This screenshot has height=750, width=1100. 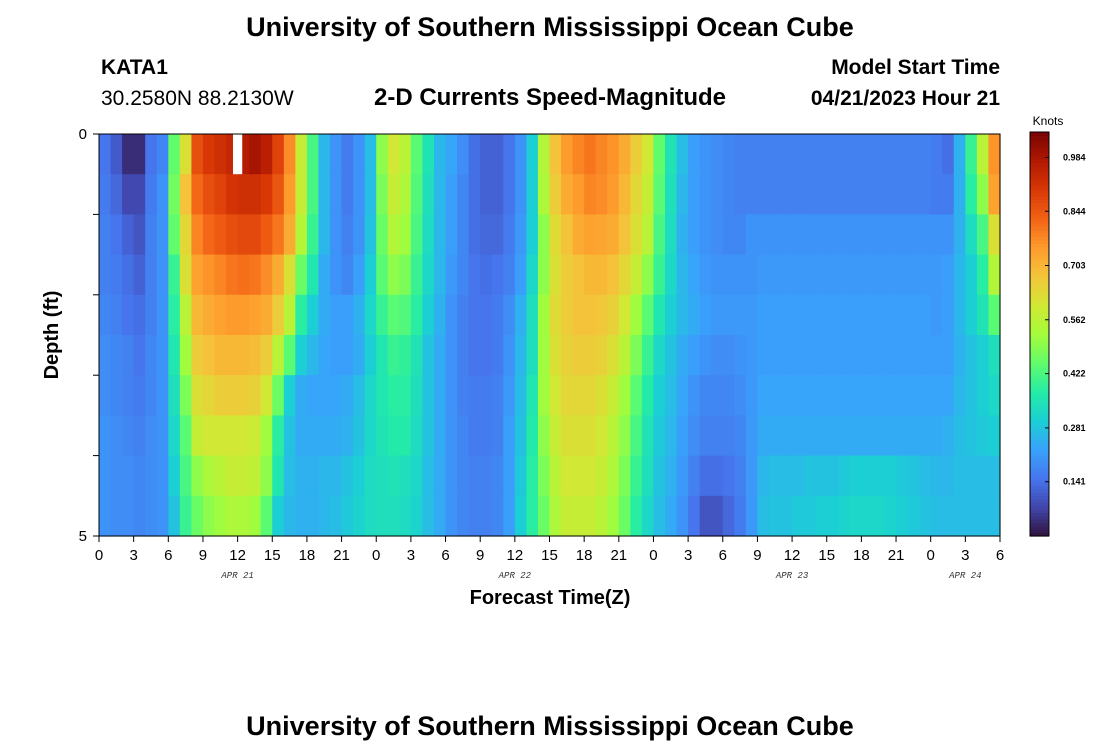 I want to click on colorbar-tick-label: 0.422, so click(x=1074, y=374).